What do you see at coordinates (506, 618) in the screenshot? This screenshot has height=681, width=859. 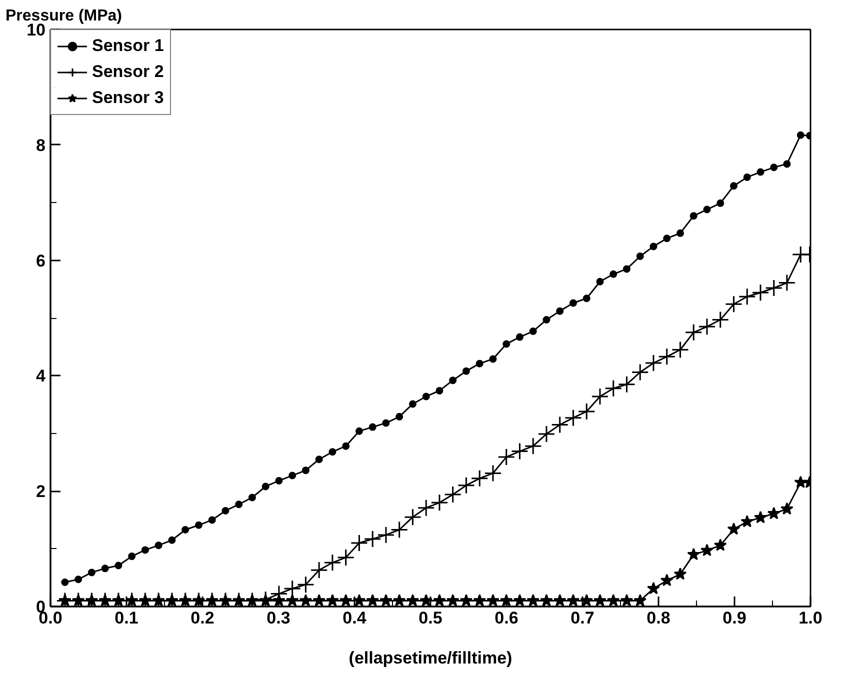 I see `x-tick-label: 0.6` at bounding box center [506, 618].